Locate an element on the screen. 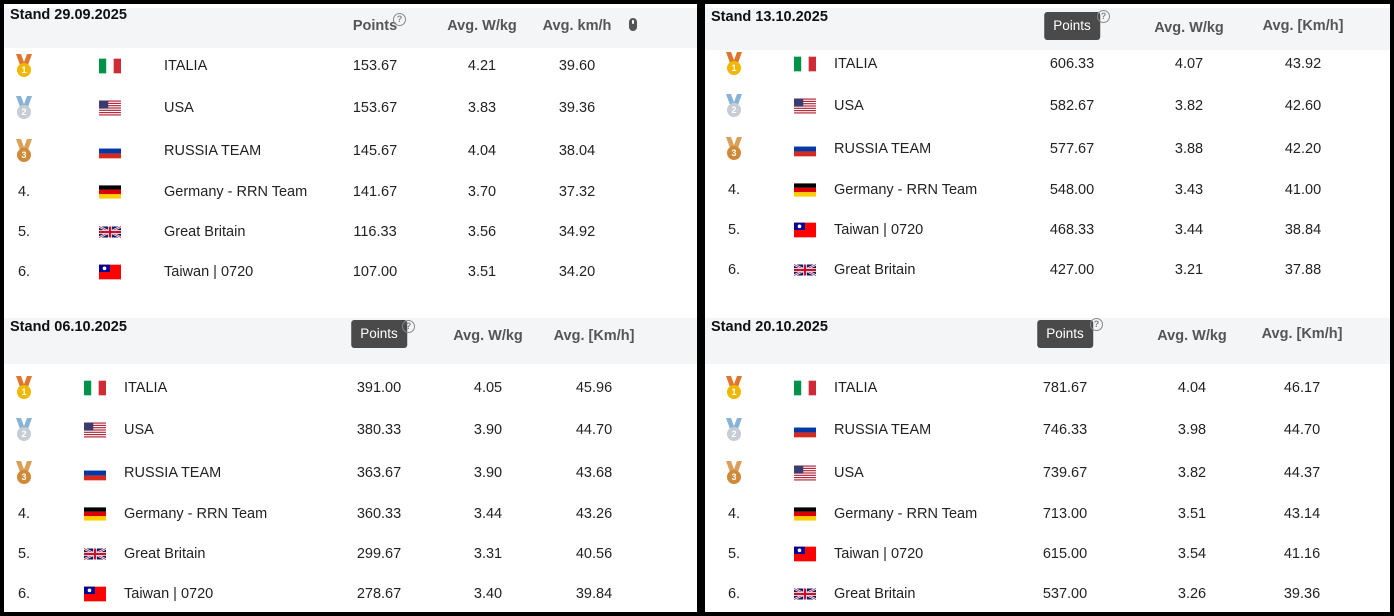 This screenshot has height=616, width=1394. team-name: Taiwan | 0720 is located at coordinates (879, 230).